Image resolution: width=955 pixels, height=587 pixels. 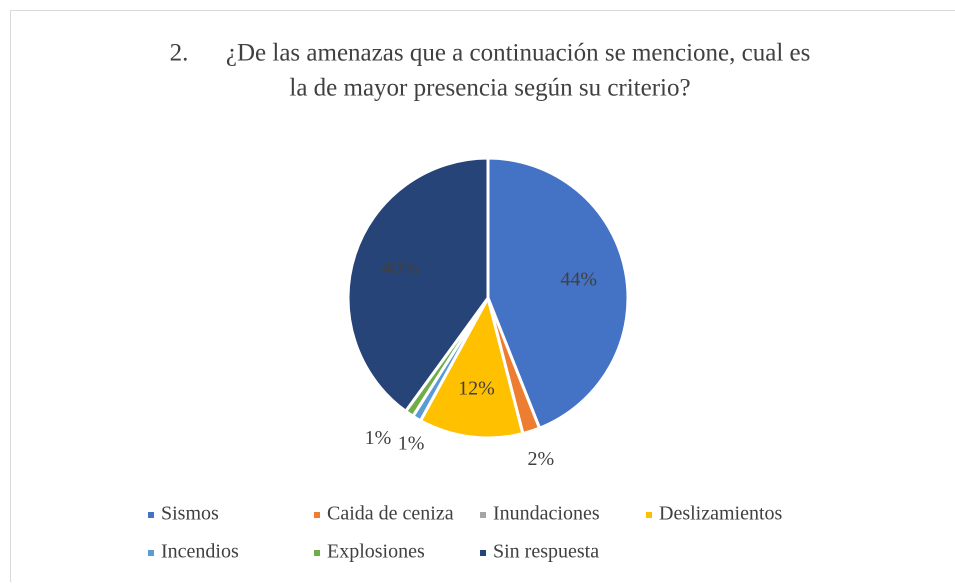 What do you see at coordinates (540, 459) in the screenshot?
I see `data-label: 2%` at bounding box center [540, 459].